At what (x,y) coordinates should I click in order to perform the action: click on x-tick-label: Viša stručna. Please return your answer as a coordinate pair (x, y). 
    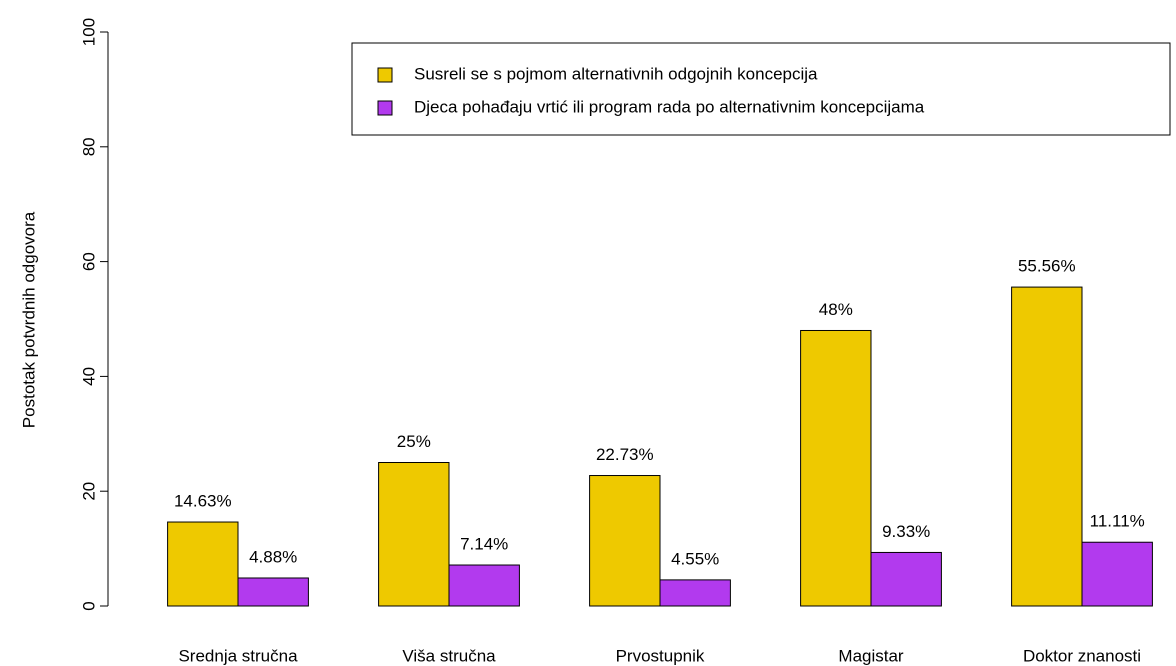
    Looking at the image, I should click on (449, 655).